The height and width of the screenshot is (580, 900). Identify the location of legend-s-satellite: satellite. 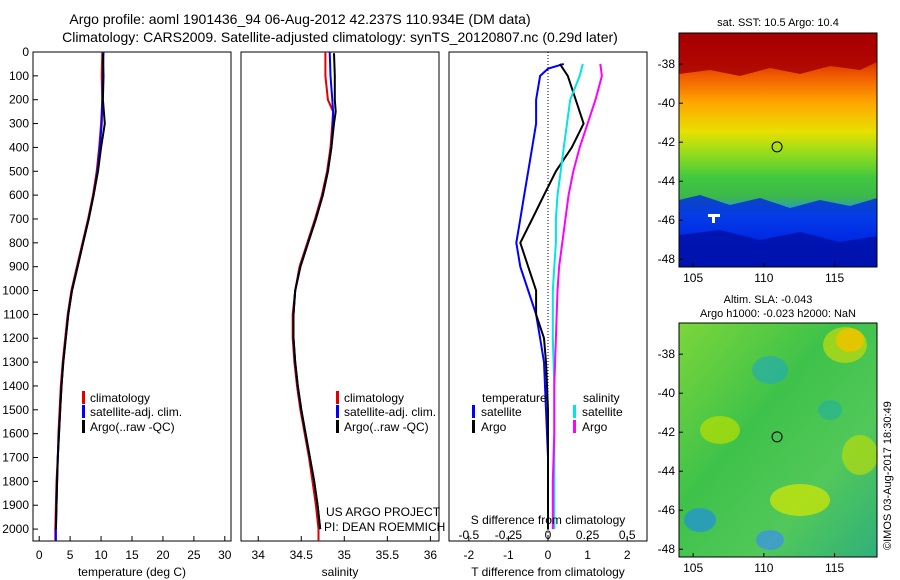
(602, 412).